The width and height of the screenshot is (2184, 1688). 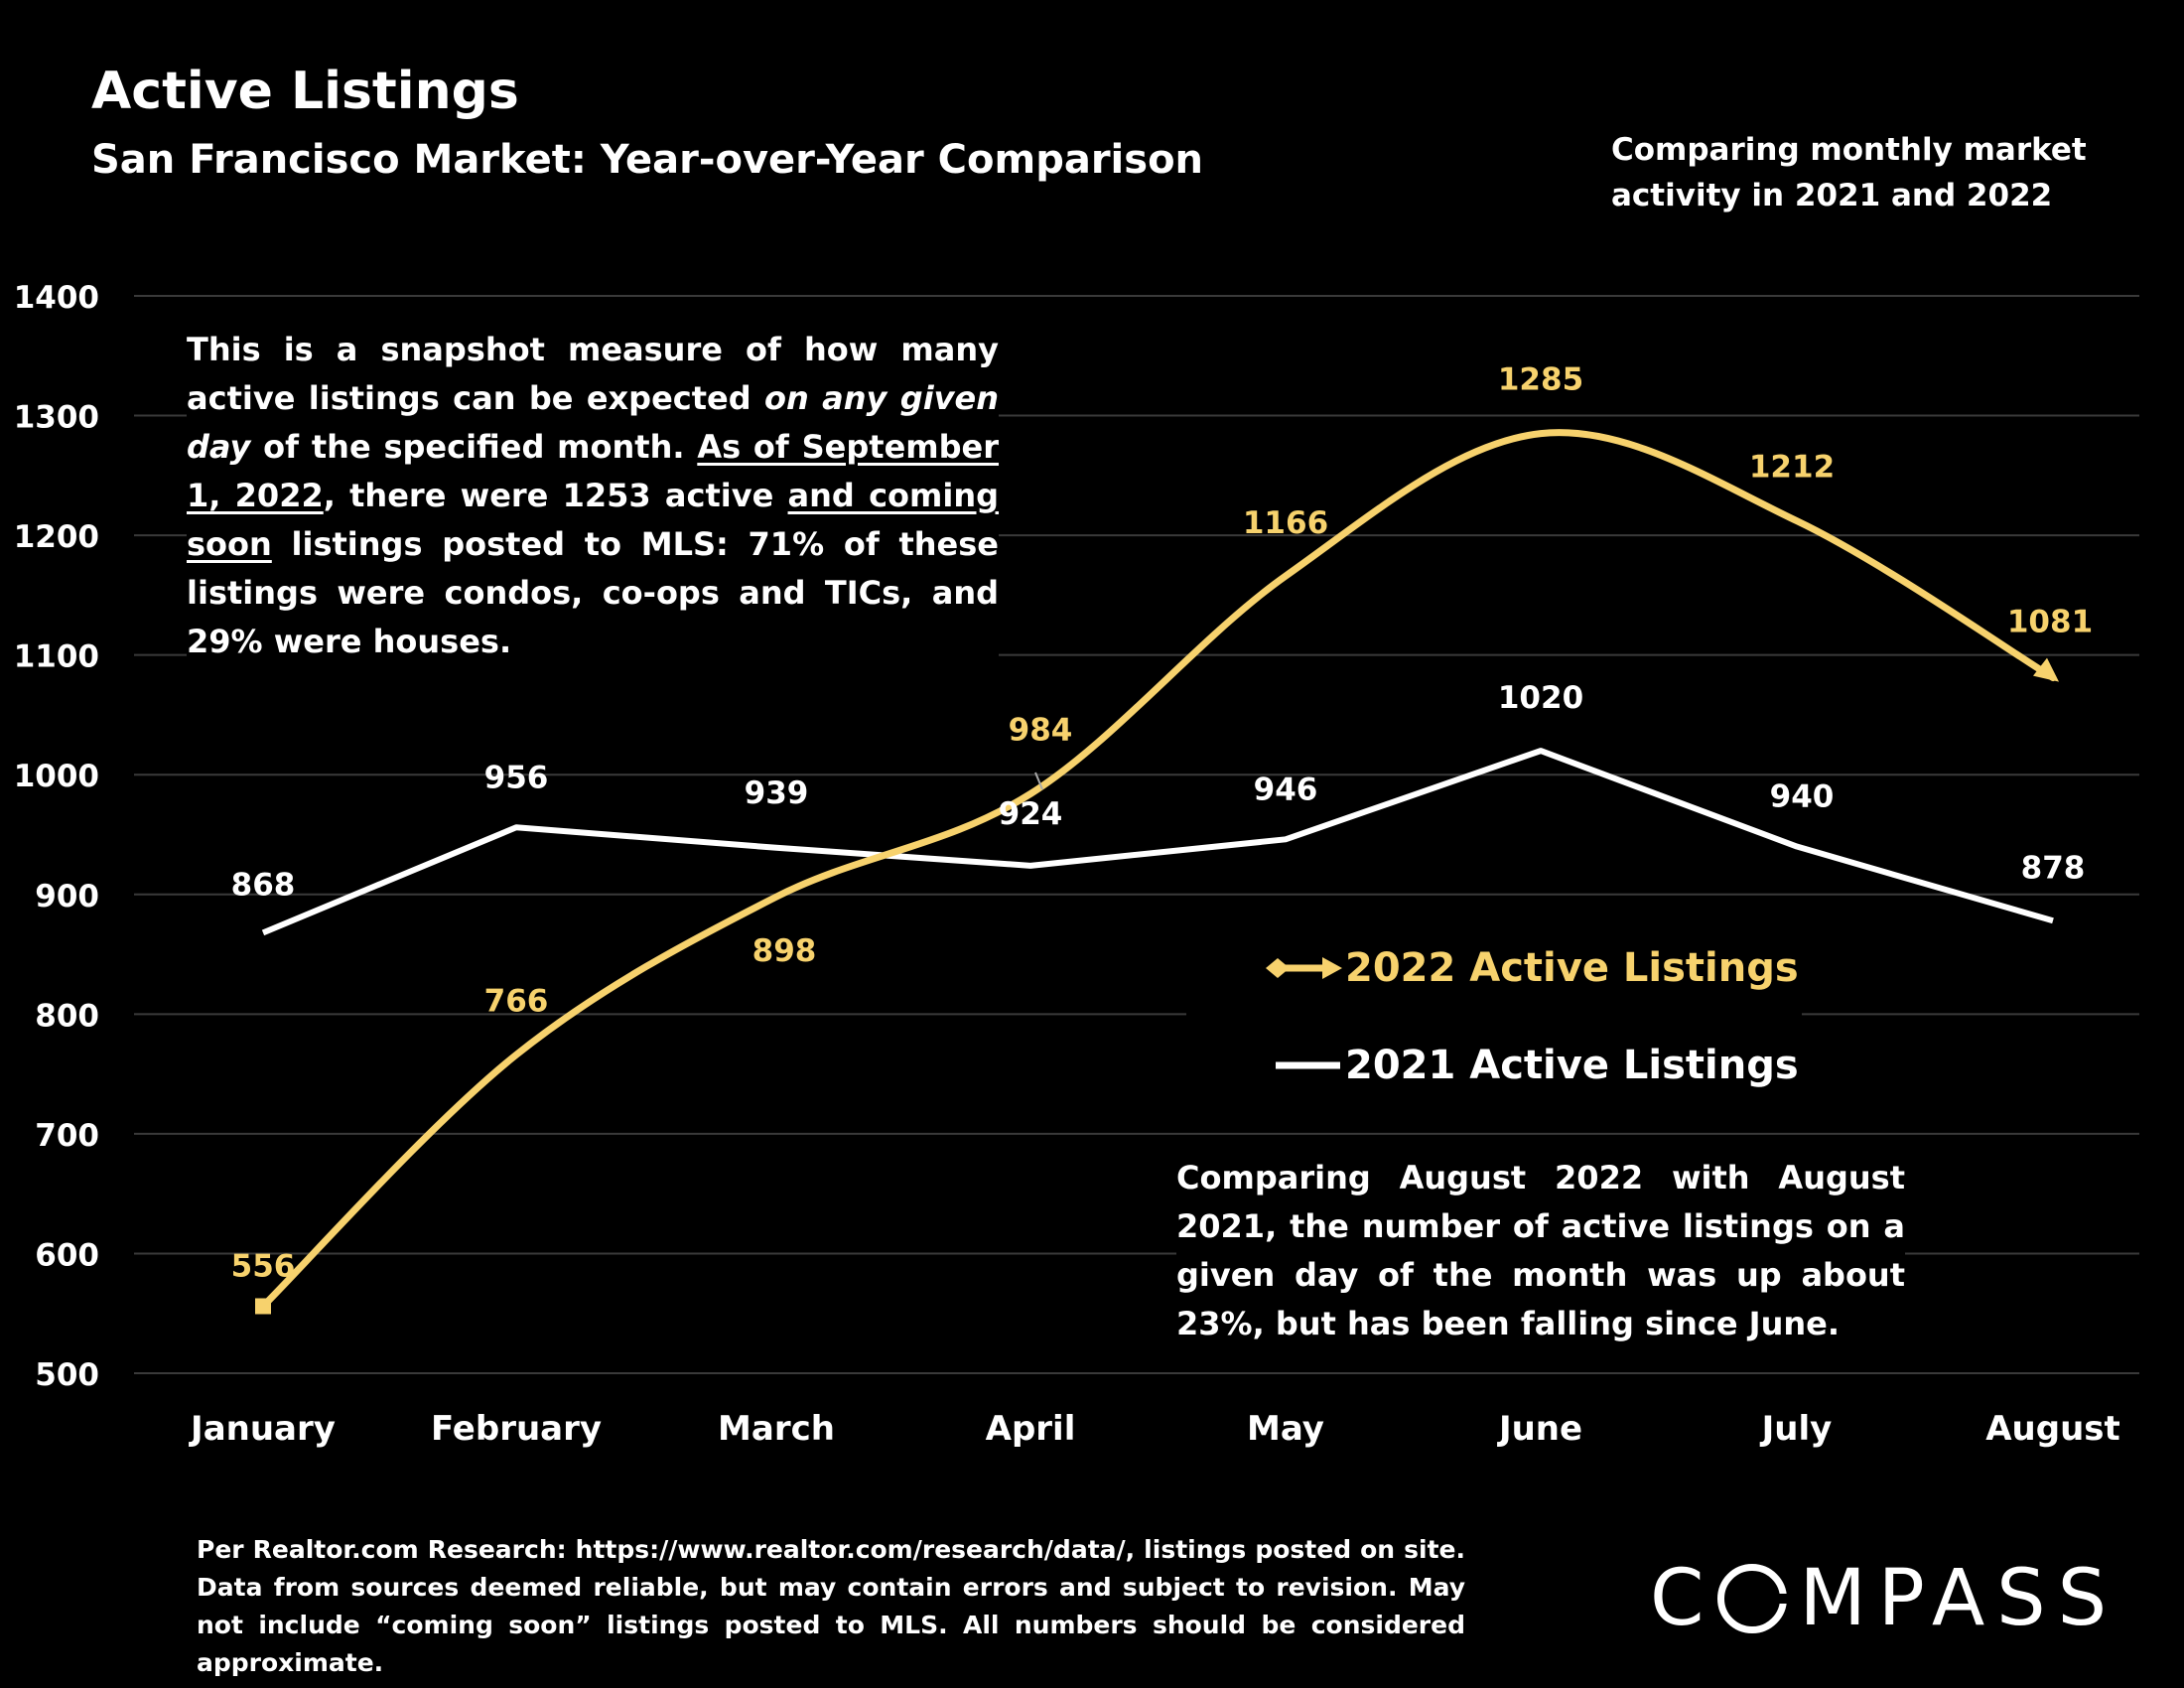 I want to click on series-2022-start-marker, so click(x=263, y=1306).